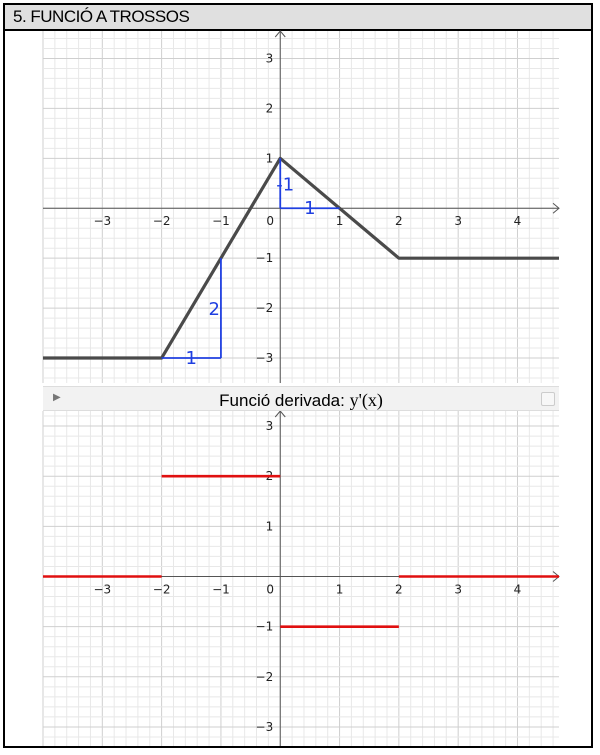 The height and width of the screenshot is (755, 600). I want to click on title-bar: 5. FUNCIÓ A TROSSOS, so click(298, 18).